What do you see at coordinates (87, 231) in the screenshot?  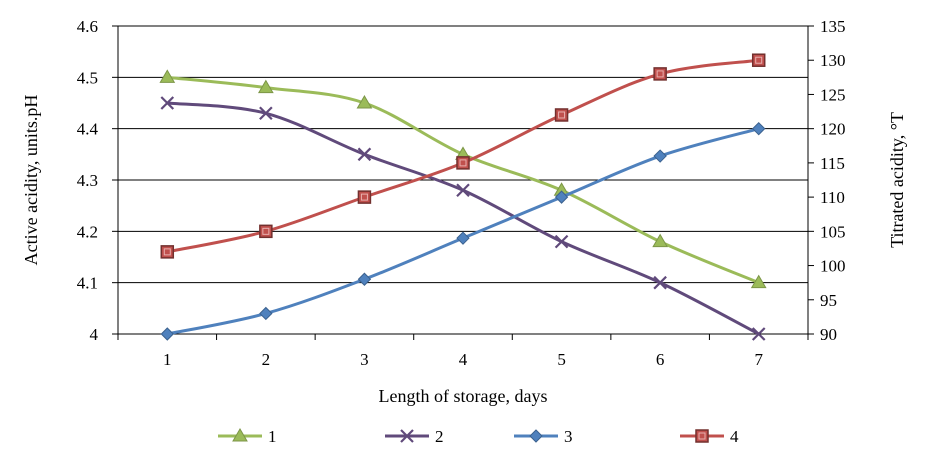 I see `y-tick-label: 4.2` at bounding box center [87, 231].